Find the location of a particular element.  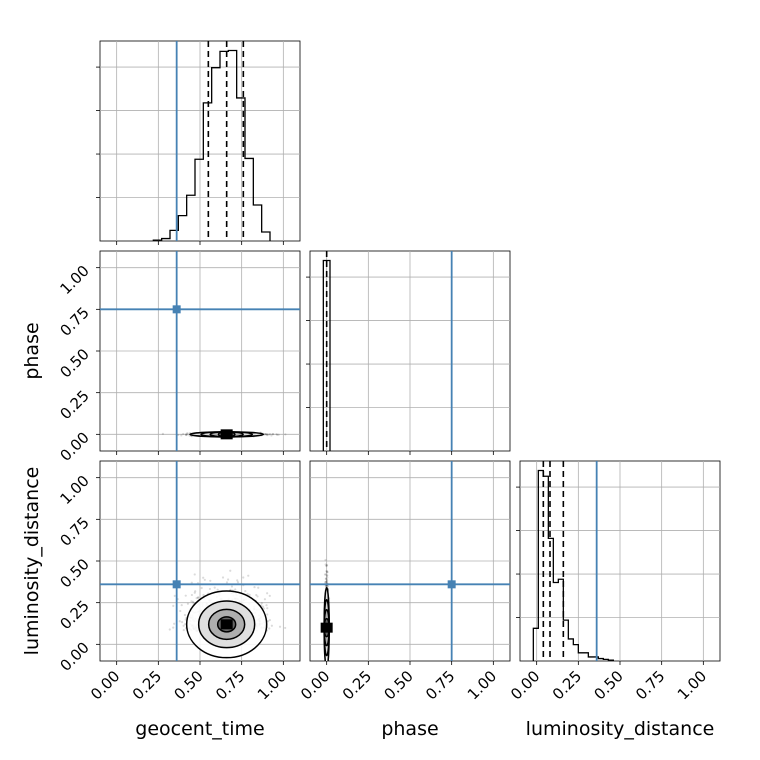

y-tick-label: 1.00 is located at coordinates (74, 280).